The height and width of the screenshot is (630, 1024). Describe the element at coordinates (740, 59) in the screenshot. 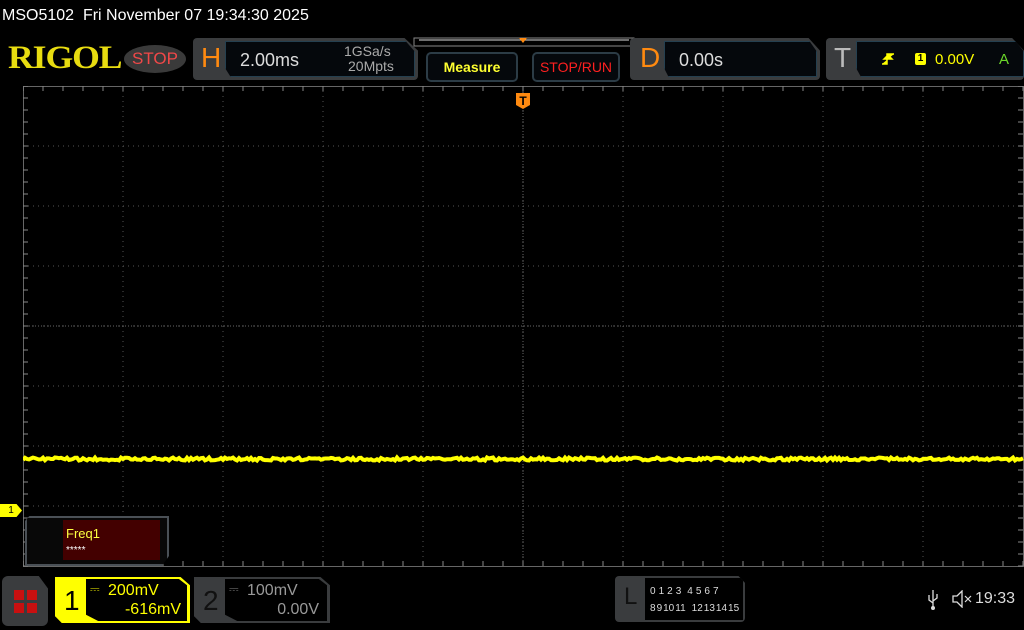

I see `delay-settings: 0.00s` at that location.